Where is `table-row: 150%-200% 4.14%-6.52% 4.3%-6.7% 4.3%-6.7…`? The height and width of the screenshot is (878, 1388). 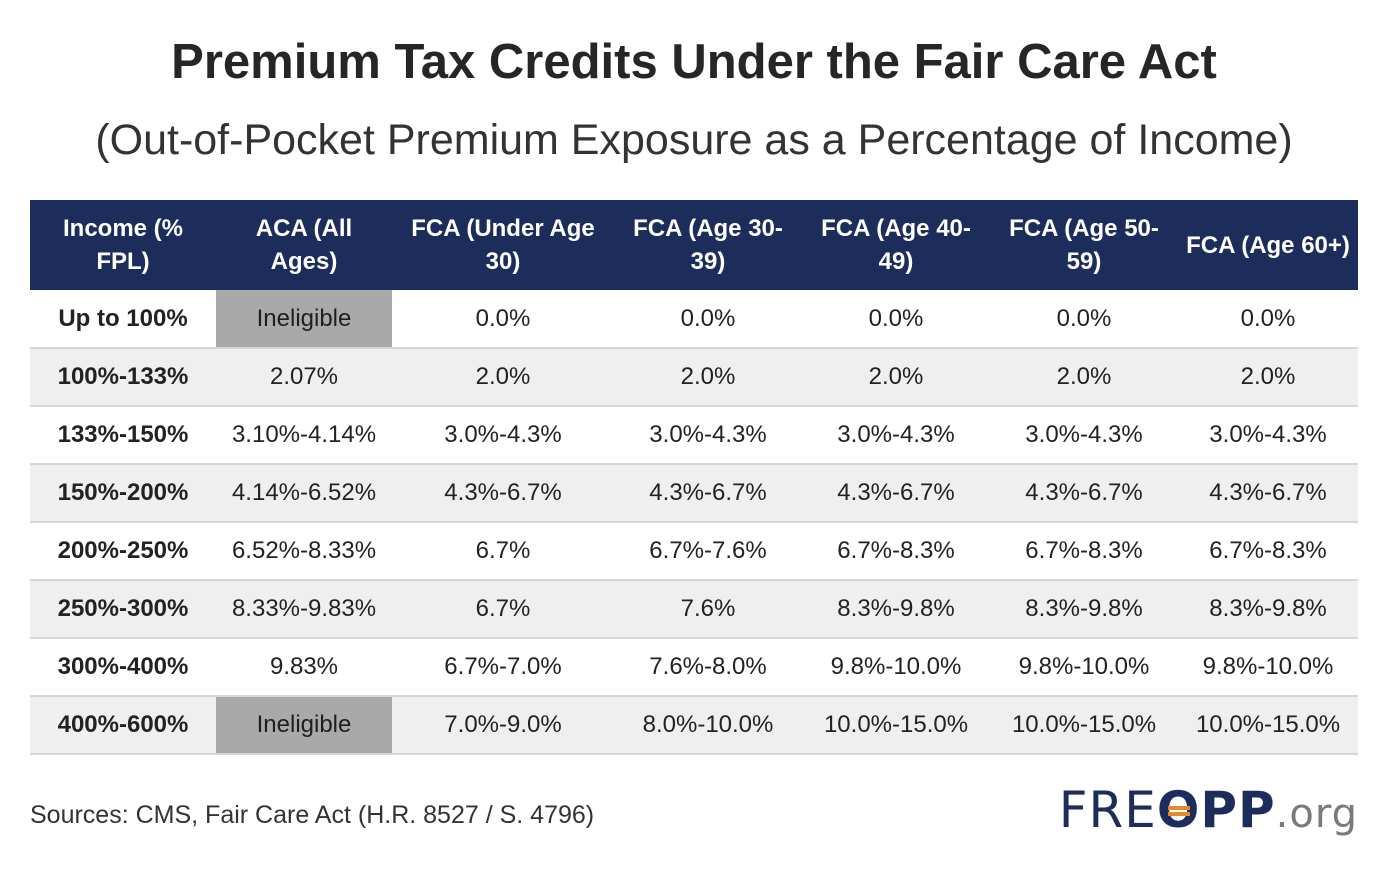
table-row: 150%-200% 4.14%-6.52% 4.3%-6.7% 4.3%-6.7… is located at coordinates (694, 493).